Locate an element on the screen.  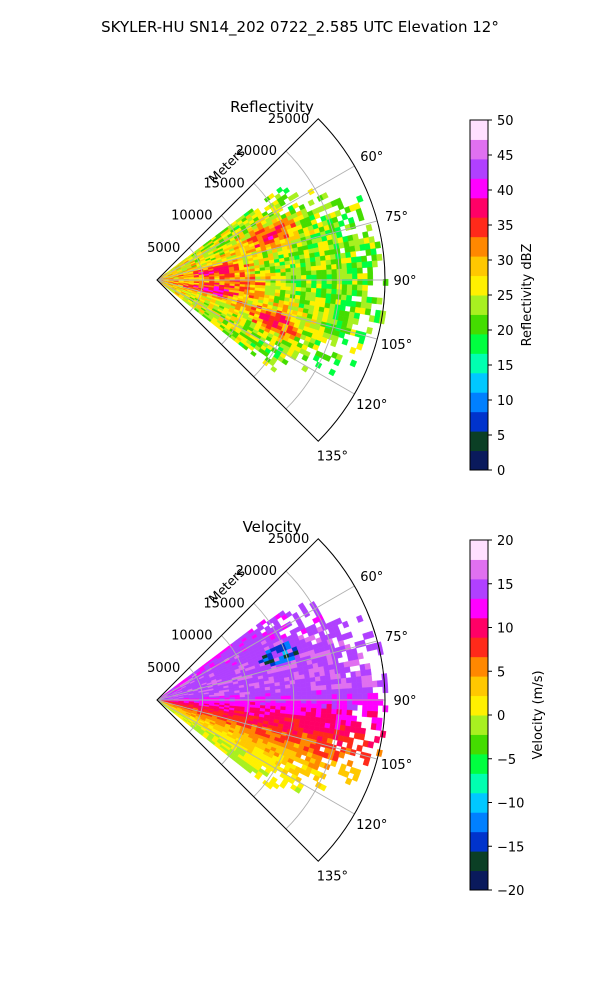
colorbar-tick-label: −5 is located at coordinates (506, 760).